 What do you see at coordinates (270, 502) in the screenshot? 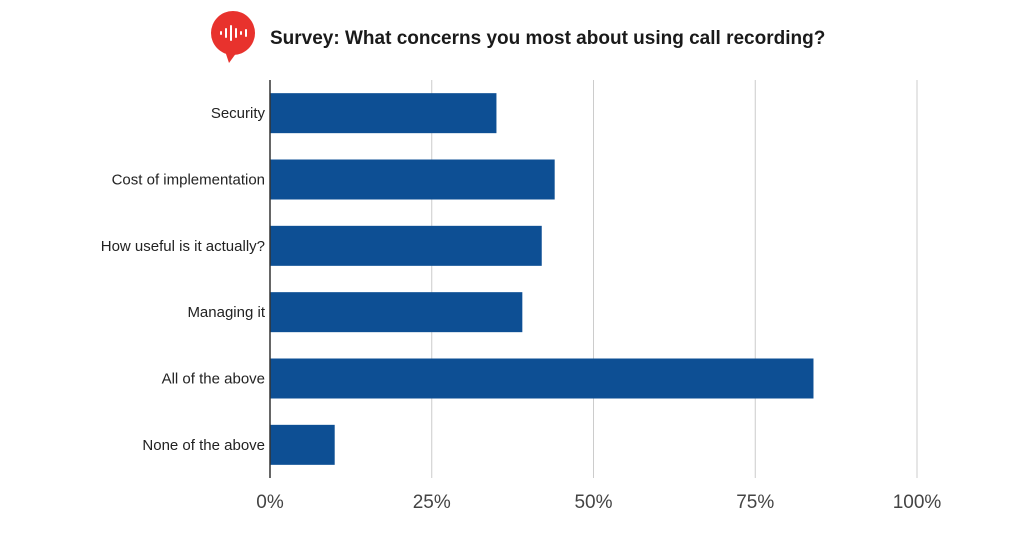
I see `x-tick-label: 0%` at bounding box center [270, 502].